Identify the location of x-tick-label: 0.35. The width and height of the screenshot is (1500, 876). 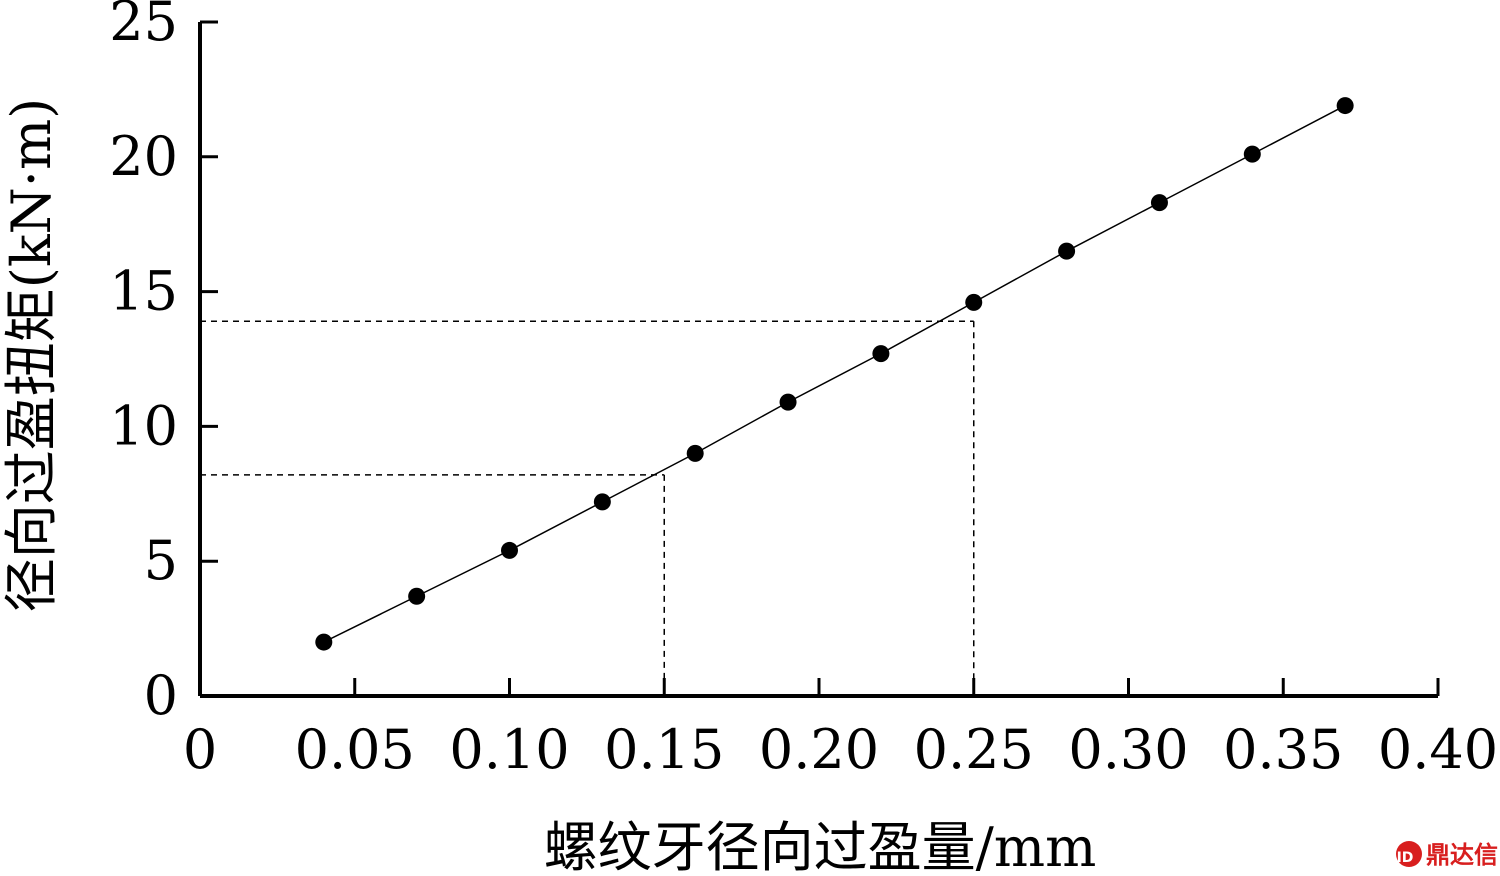
(1283, 749).